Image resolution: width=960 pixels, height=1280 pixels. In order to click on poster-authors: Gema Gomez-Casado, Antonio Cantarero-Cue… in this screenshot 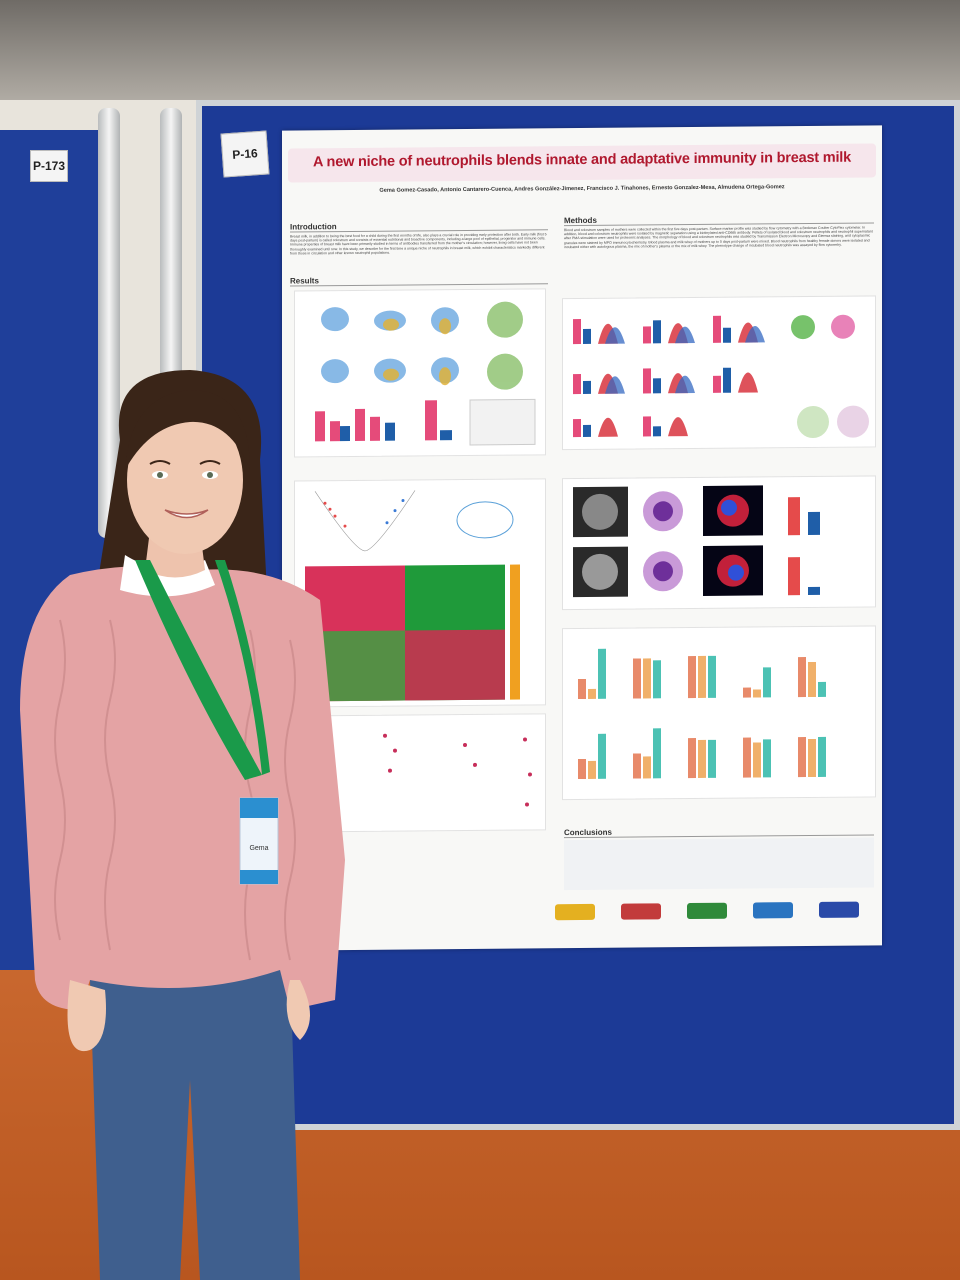, I will do `click(582, 189)`.